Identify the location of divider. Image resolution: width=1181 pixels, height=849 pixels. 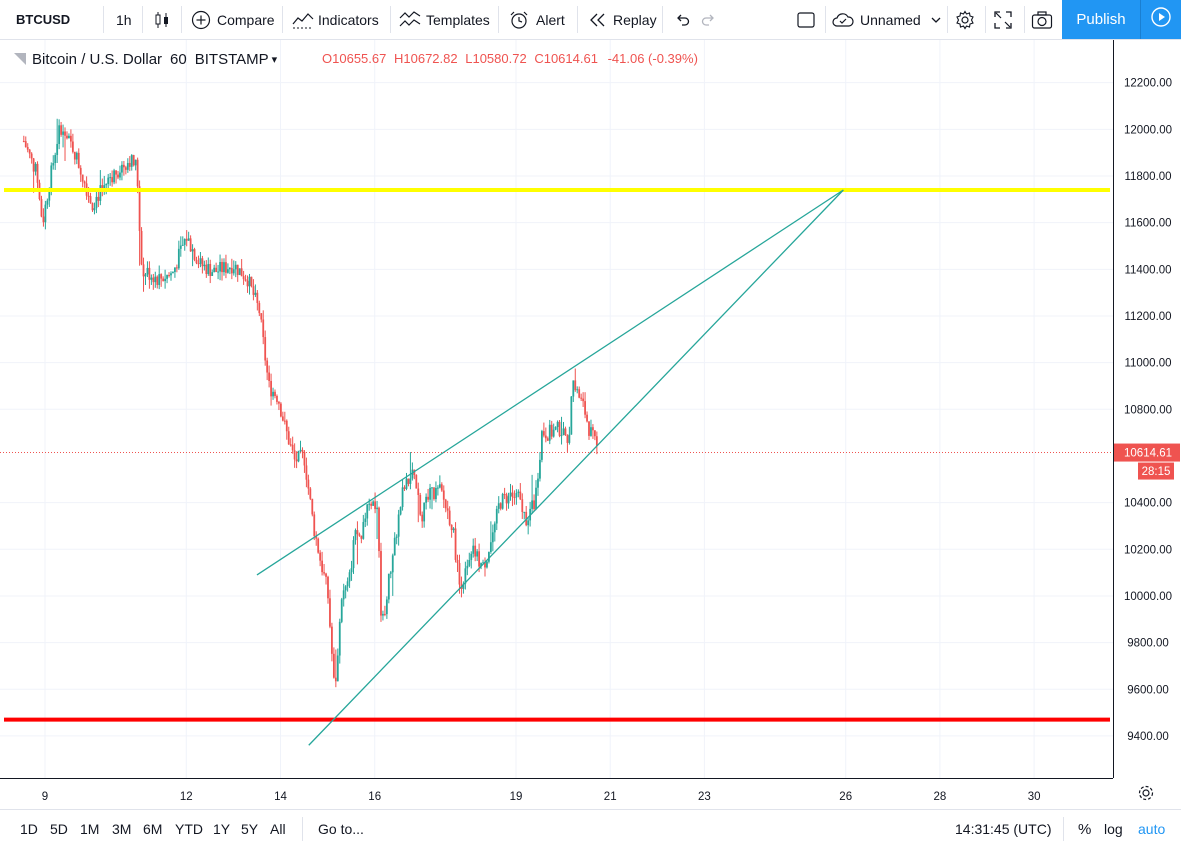
(181, 19).